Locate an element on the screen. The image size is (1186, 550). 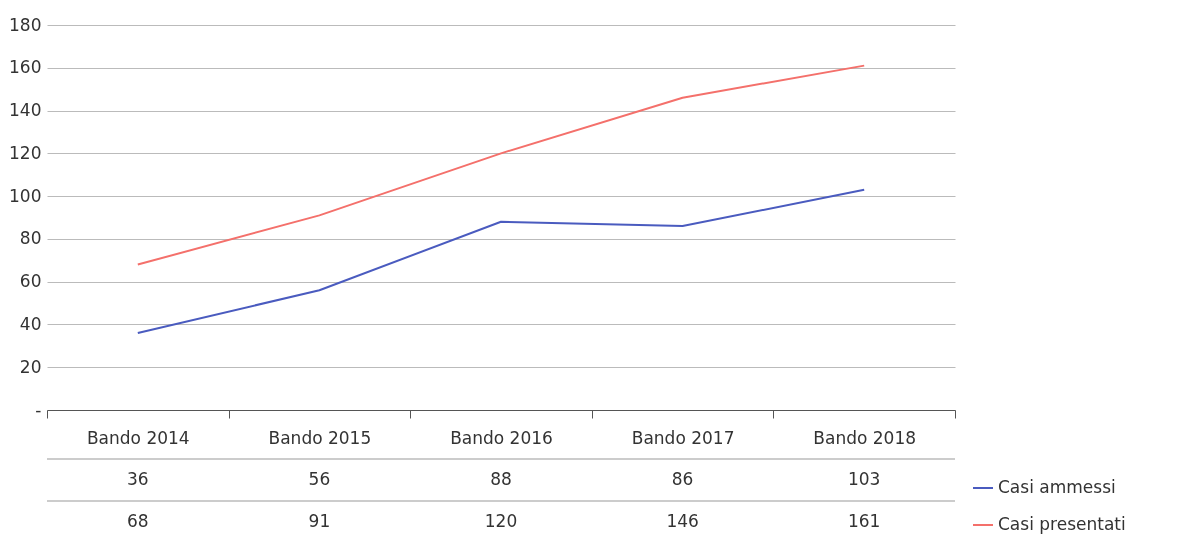
y-tick-label: - is located at coordinates (38, 409).